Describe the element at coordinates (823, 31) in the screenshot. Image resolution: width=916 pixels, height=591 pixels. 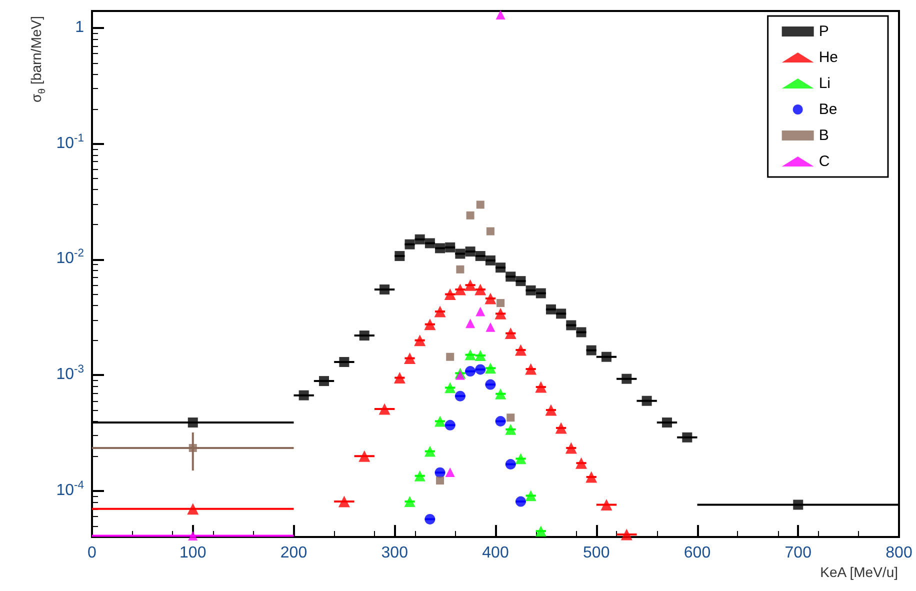
I see `legend-label: P` at that location.